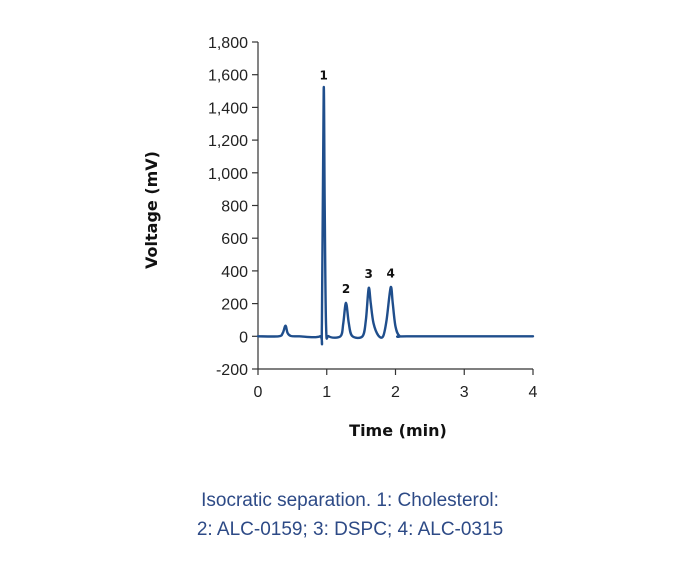  What do you see at coordinates (228, 43) in the screenshot?
I see `y-tick-label: 1,800` at bounding box center [228, 43].